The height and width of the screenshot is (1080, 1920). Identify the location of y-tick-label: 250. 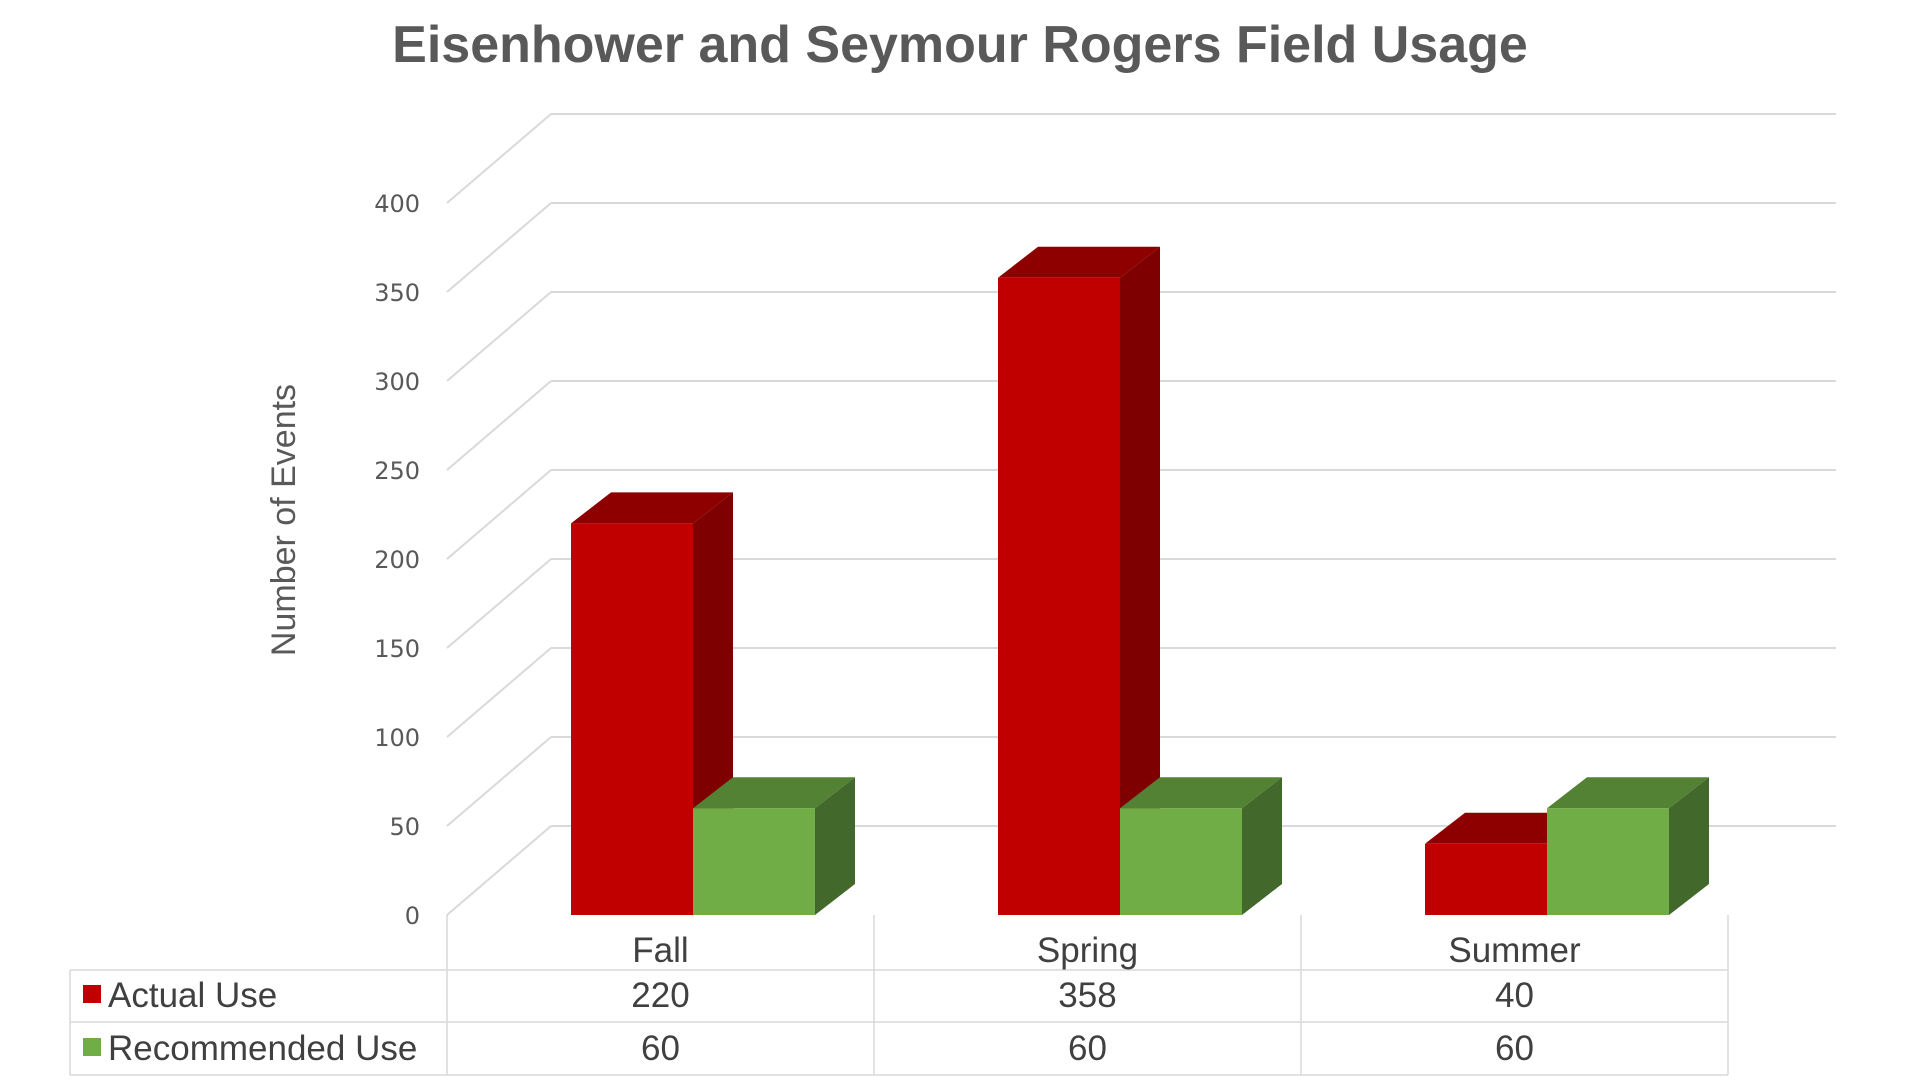
(397, 471).